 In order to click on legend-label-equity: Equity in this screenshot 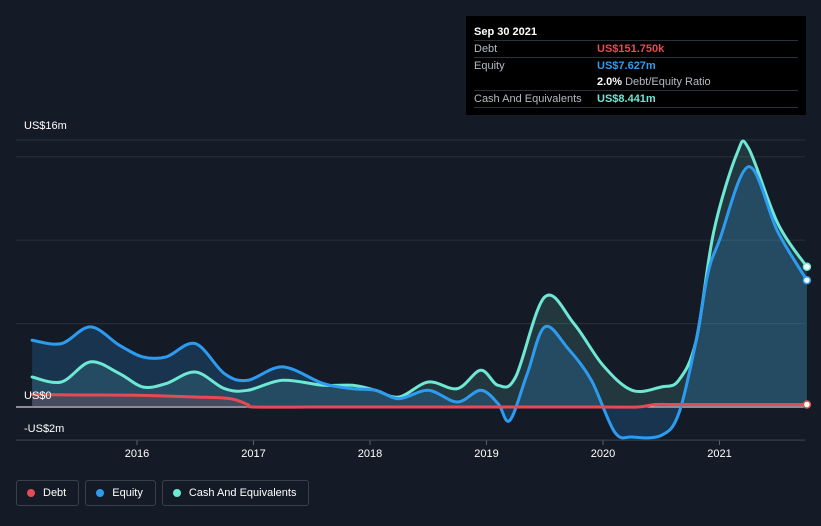, I will do `click(127, 493)`.